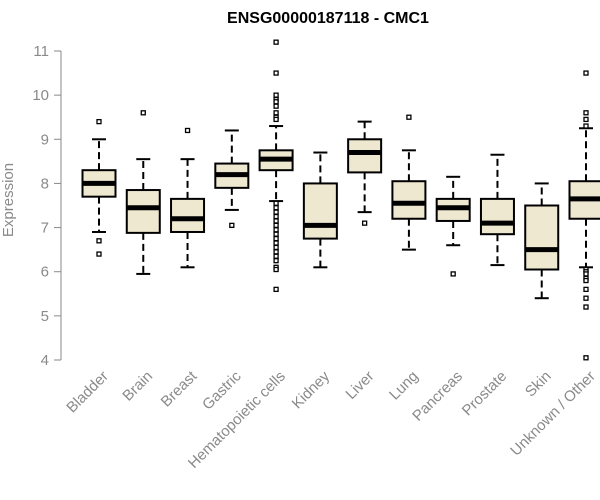 This screenshot has height=500, width=600. I want to click on y-tick-label: 7, so click(45, 228).